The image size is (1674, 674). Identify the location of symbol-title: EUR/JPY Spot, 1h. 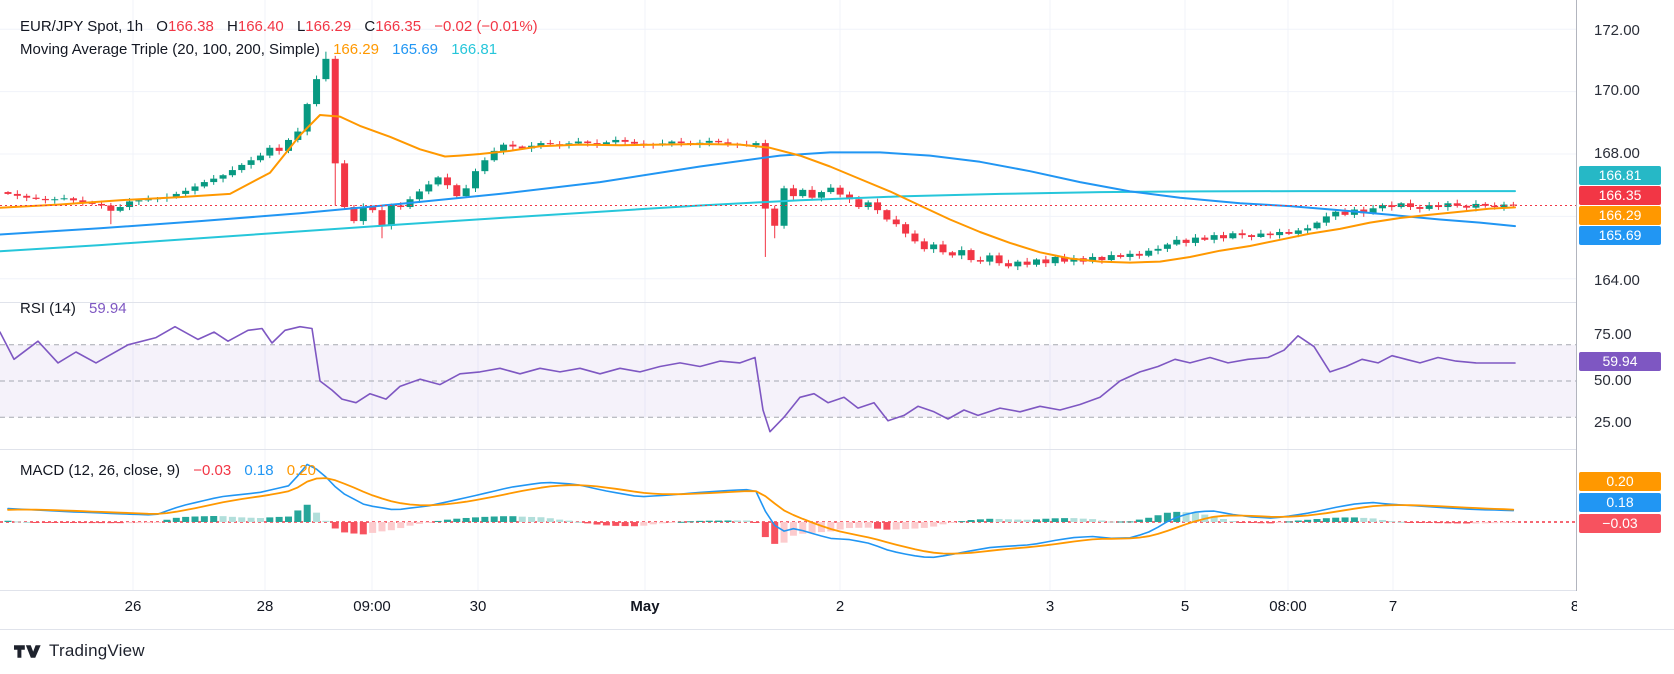
(82, 26).